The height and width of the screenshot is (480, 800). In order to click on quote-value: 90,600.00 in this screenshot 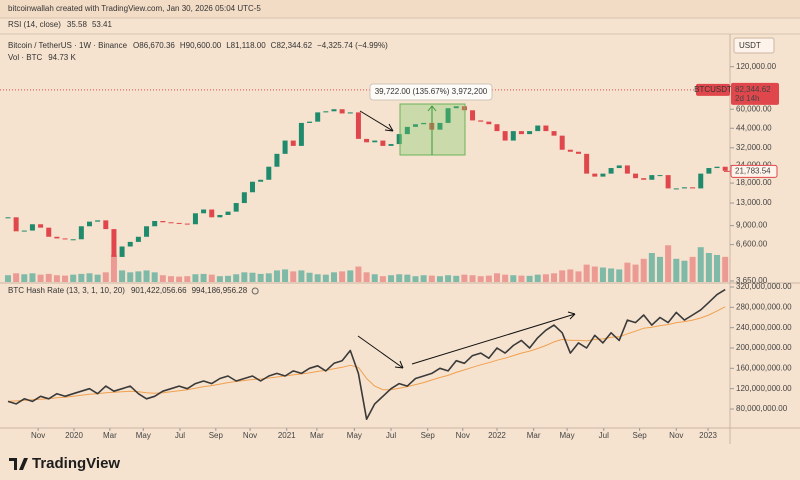, I will do `click(204, 45)`.